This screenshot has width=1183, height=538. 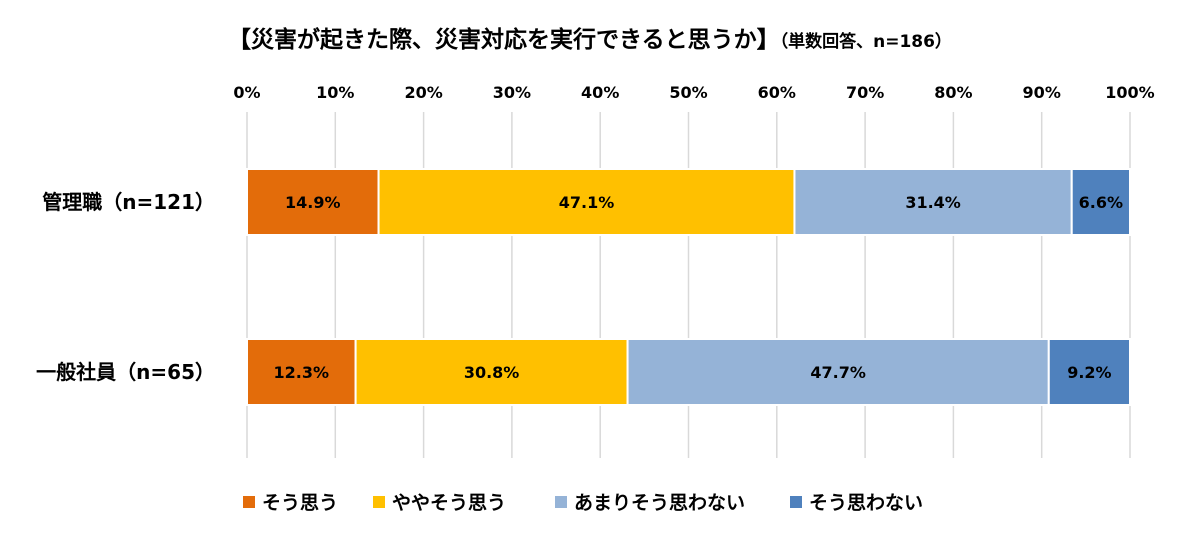 What do you see at coordinates (128, 202) in the screenshot?
I see `category-label: 管理職（n=121）` at bounding box center [128, 202].